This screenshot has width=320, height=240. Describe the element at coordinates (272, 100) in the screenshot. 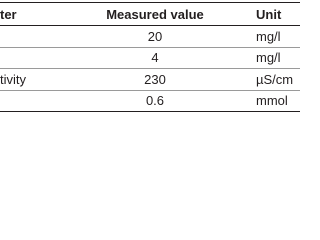

I see `unit-cell: mmol` at that location.